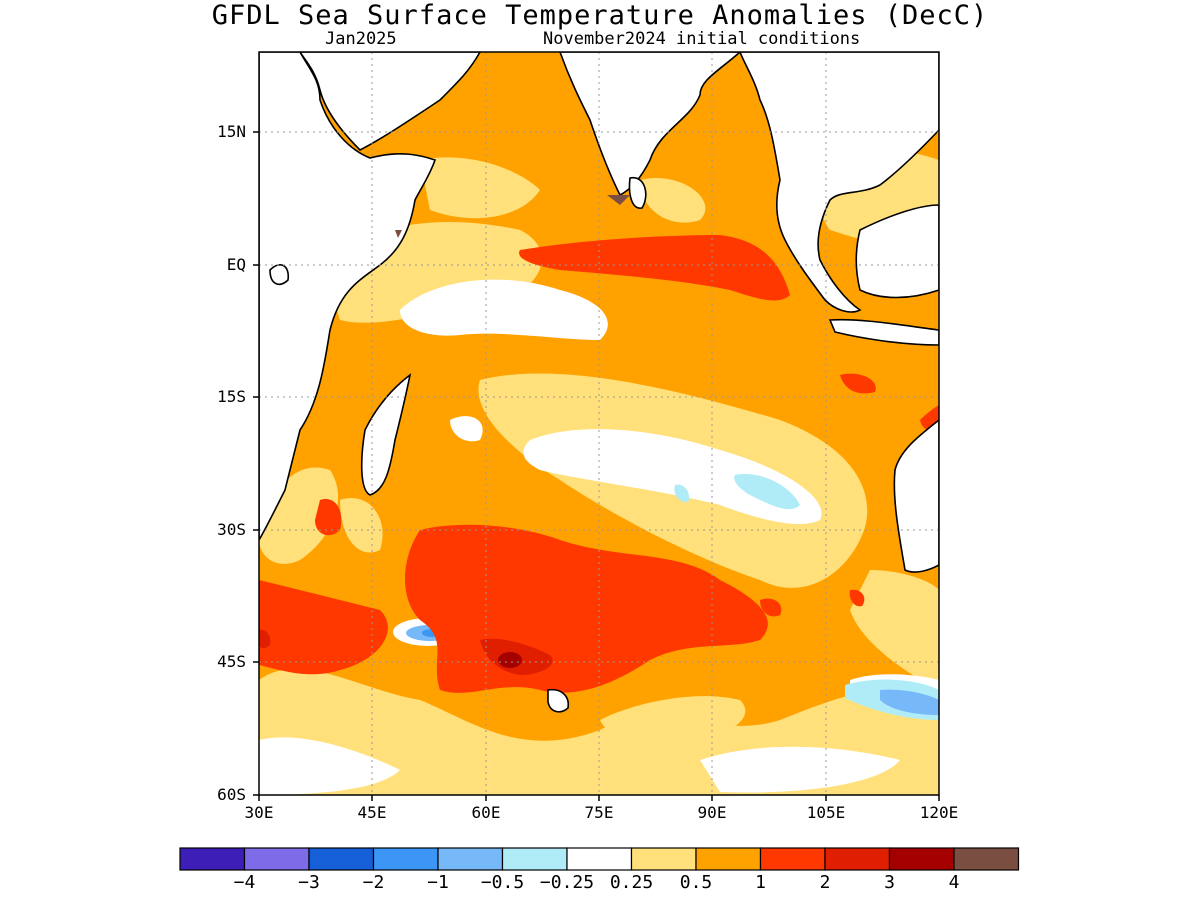  I want to click on colorbar-label: 4, so click(954, 882).